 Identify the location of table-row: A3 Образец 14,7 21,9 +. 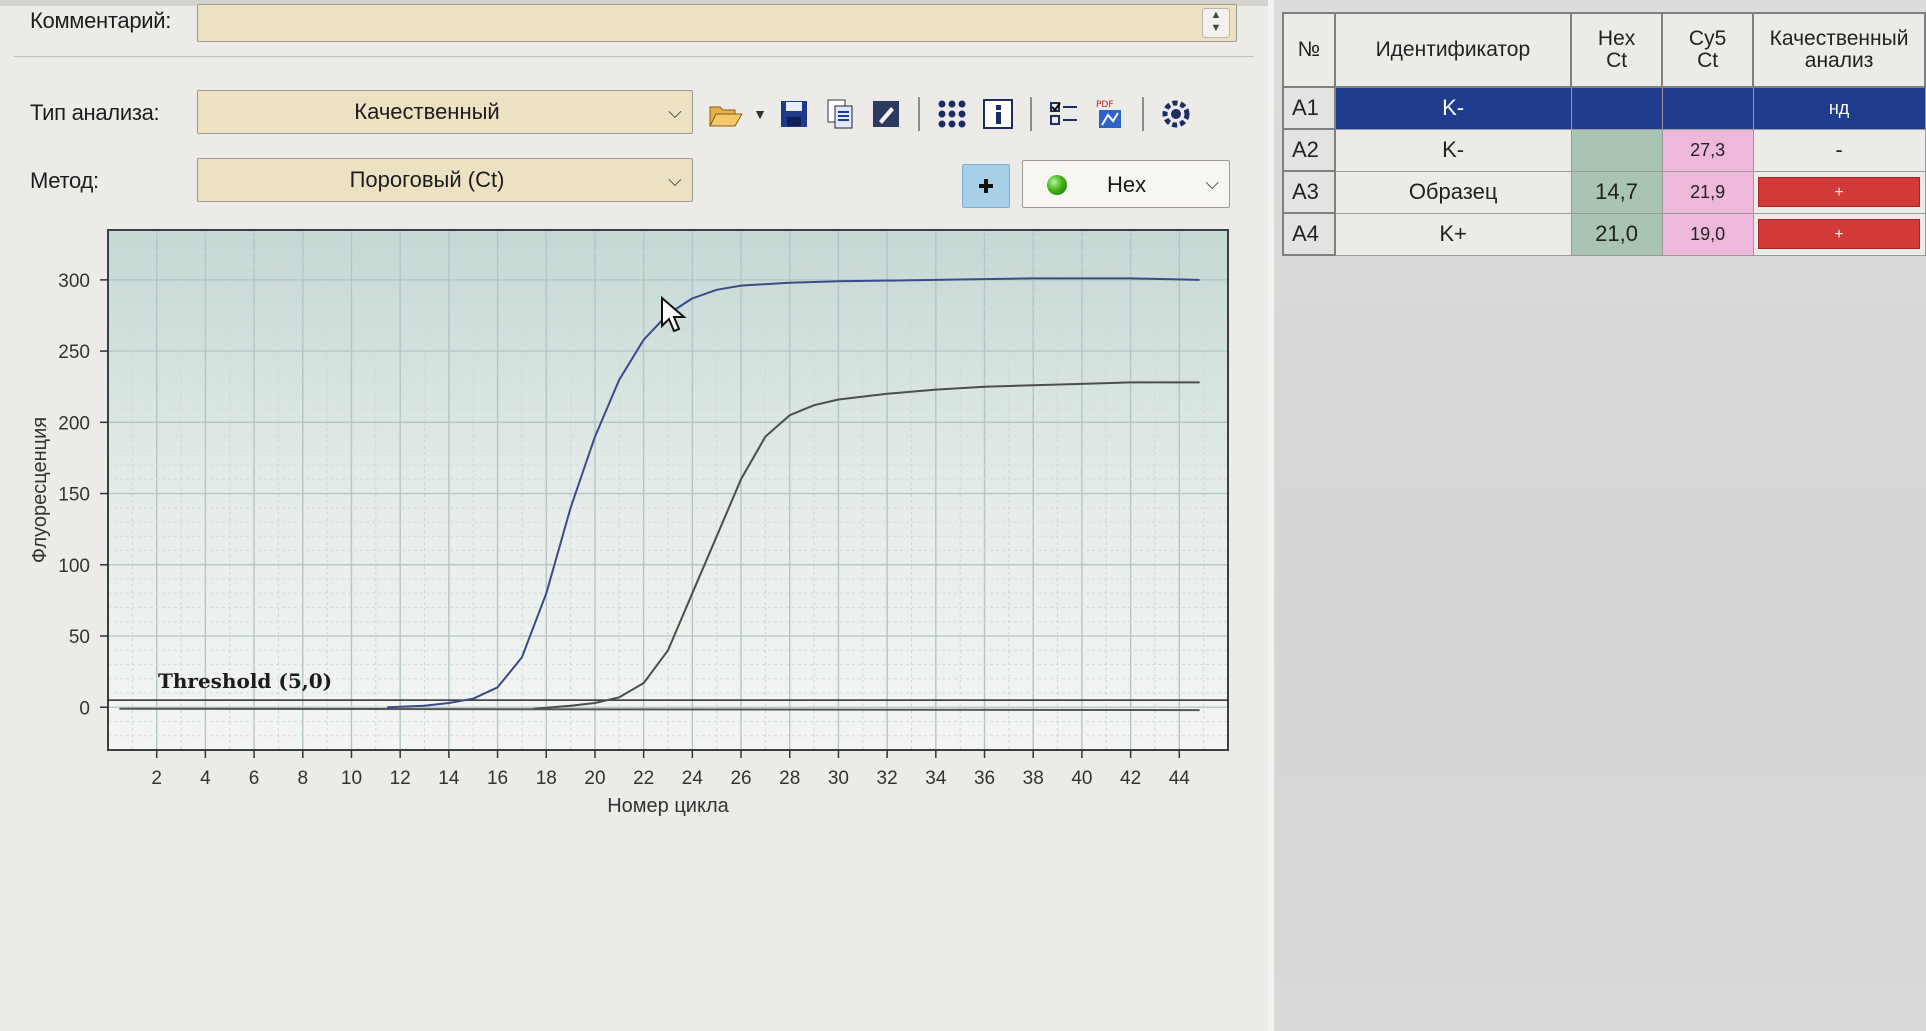
(1604, 192).